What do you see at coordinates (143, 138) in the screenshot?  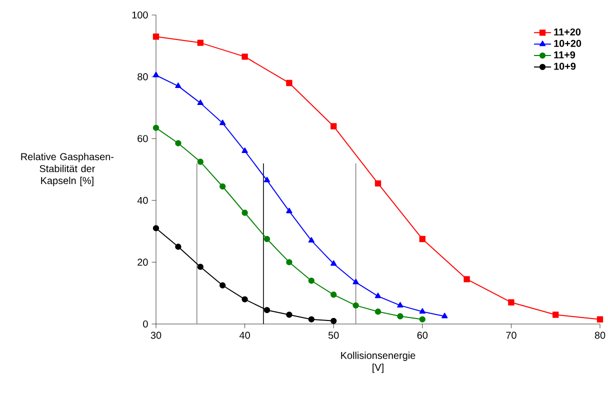 I see `y-tick-label: 60` at bounding box center [143, 138].